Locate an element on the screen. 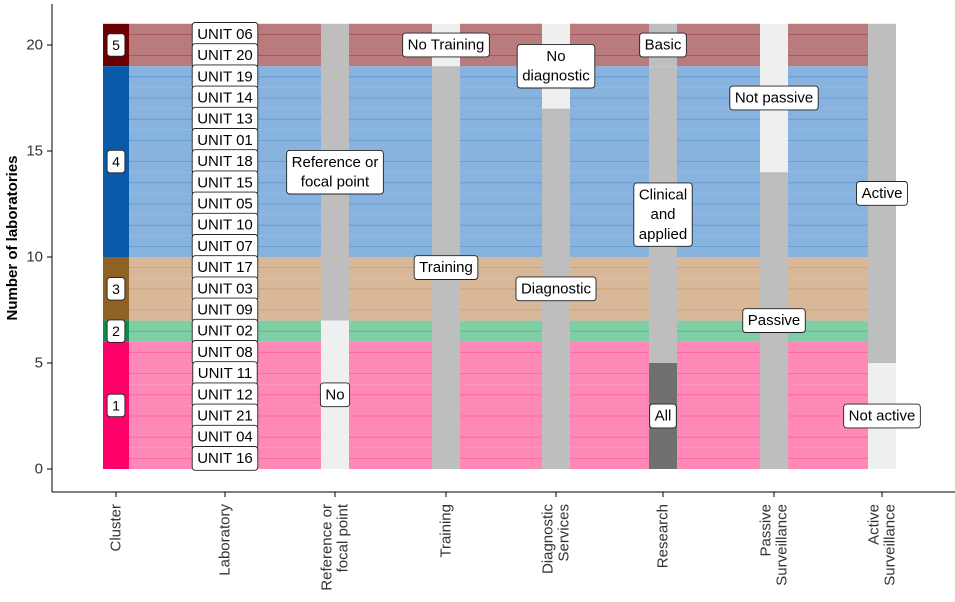 This screenshot has height=602, width=955. stratum-label-text: All is located at coordinates (663, 416).